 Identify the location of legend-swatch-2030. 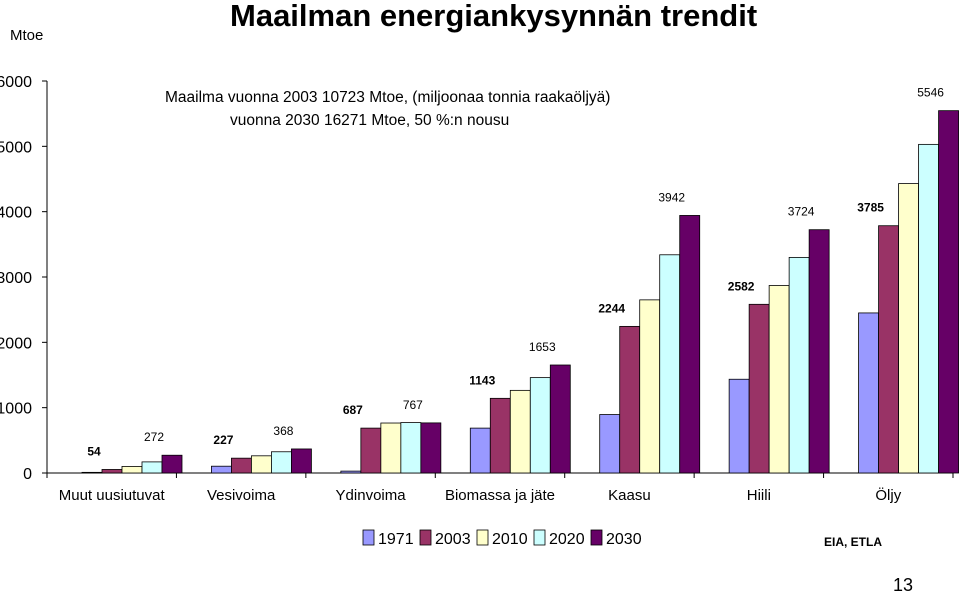
(596, 537).